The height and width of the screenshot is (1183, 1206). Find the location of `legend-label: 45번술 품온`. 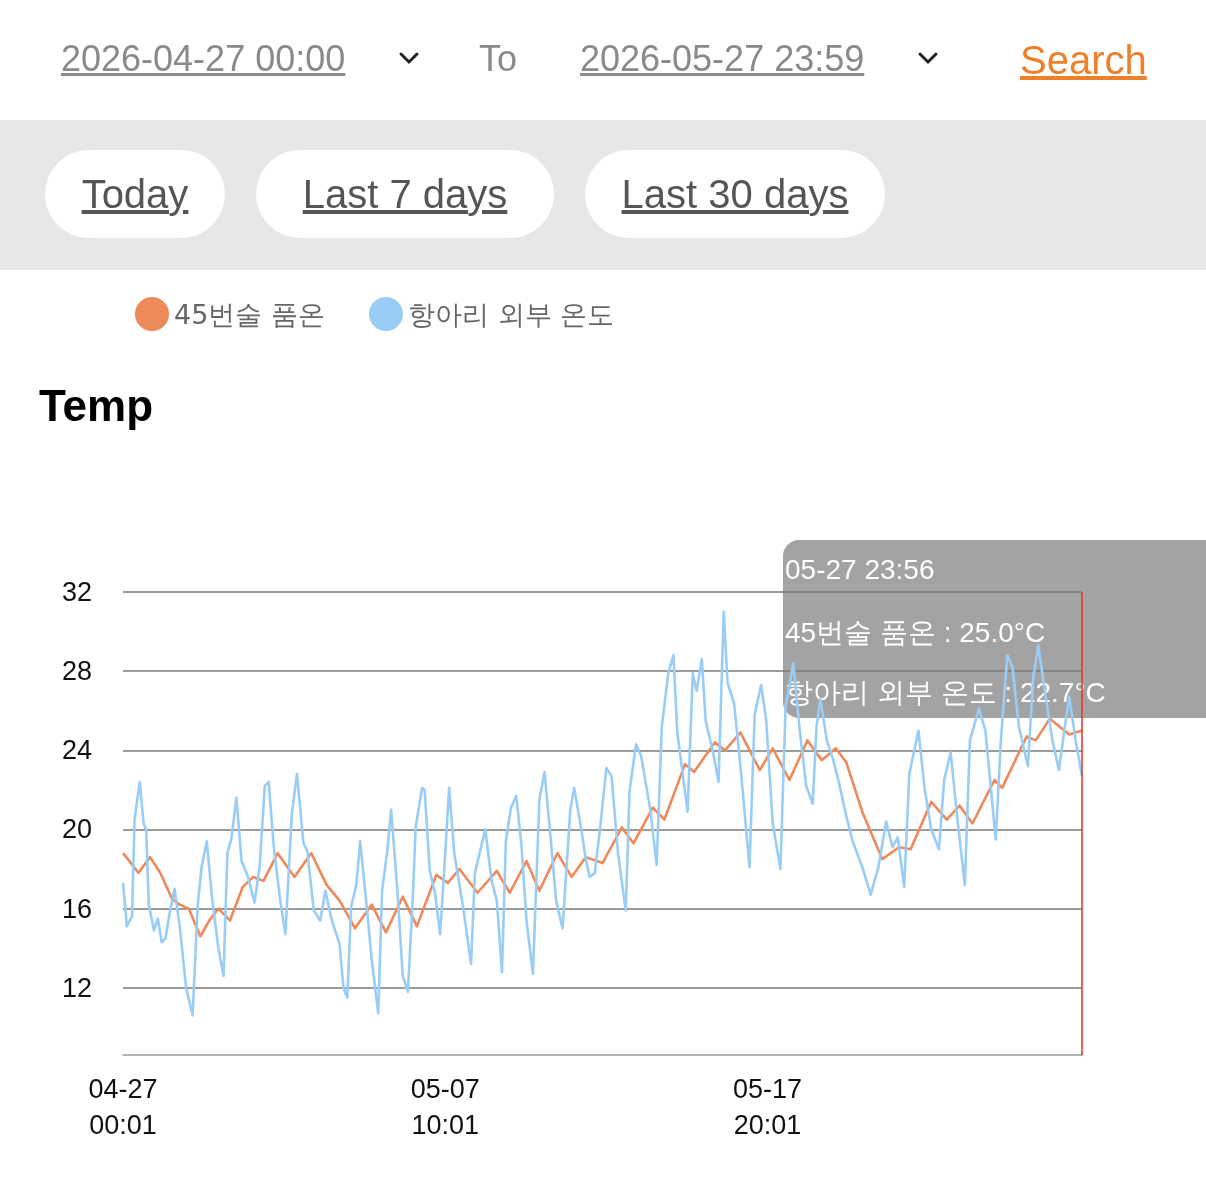

legend-label: 45번술 품온 is located at coordinates (249, 314).